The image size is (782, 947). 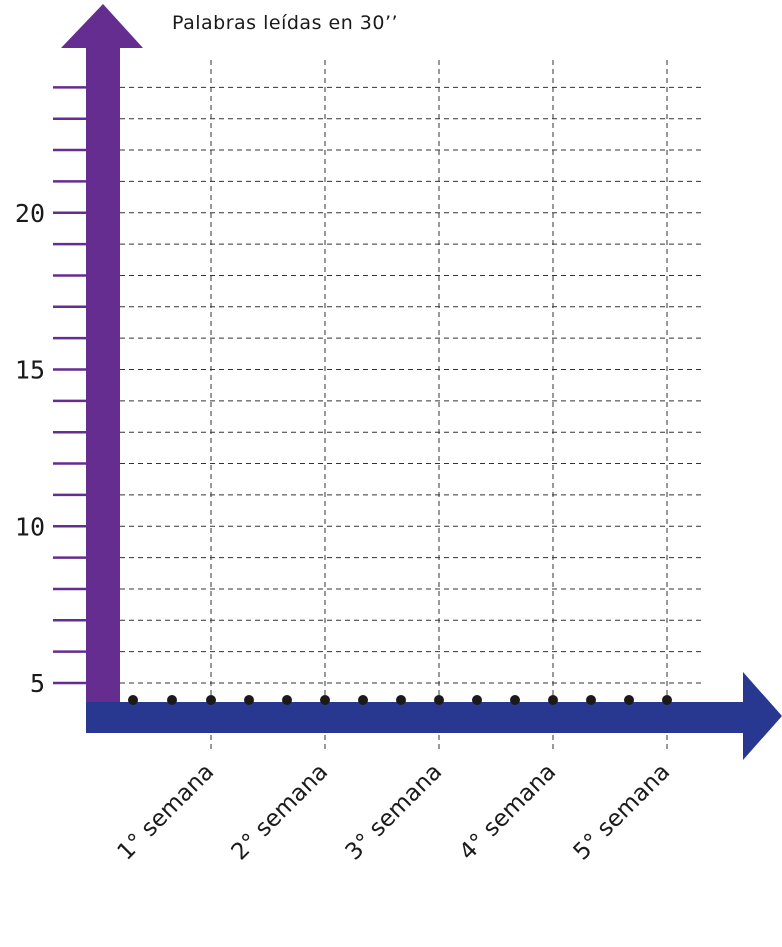 I want to click on x-tick-label: 3° semana, so click(x=394, y=812).